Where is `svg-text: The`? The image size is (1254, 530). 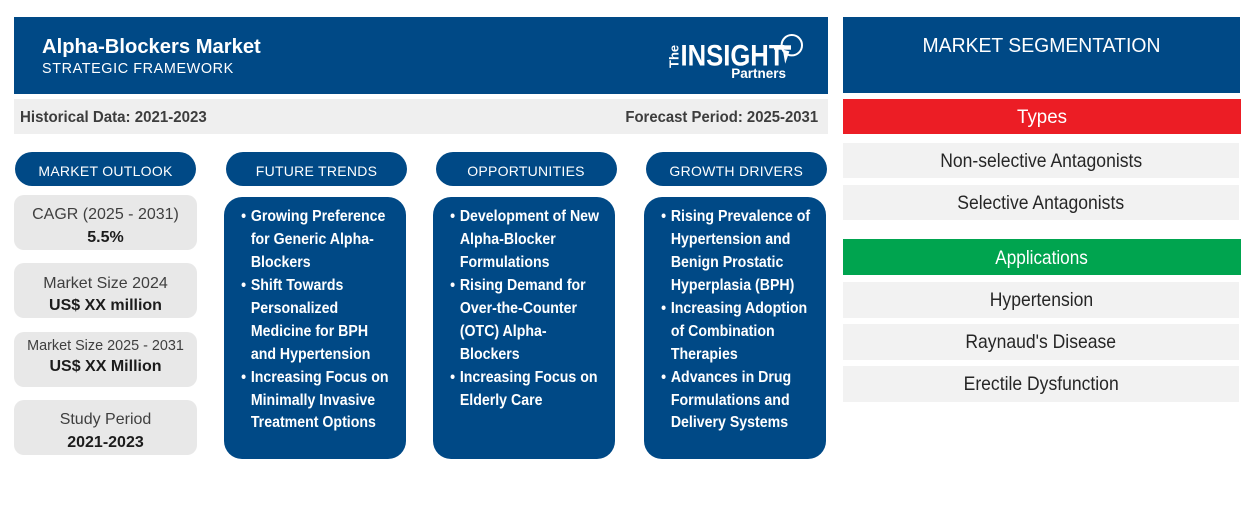
svg-text: The is located at coordinates (674, 56).